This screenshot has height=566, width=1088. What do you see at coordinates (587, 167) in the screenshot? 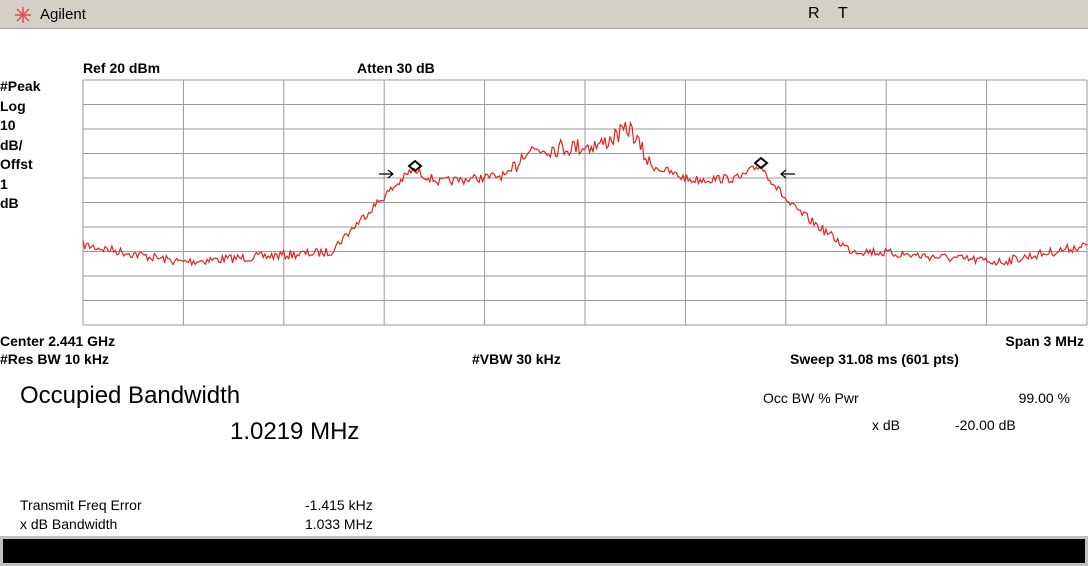
I see `markers` at bounding box center [587, 167].